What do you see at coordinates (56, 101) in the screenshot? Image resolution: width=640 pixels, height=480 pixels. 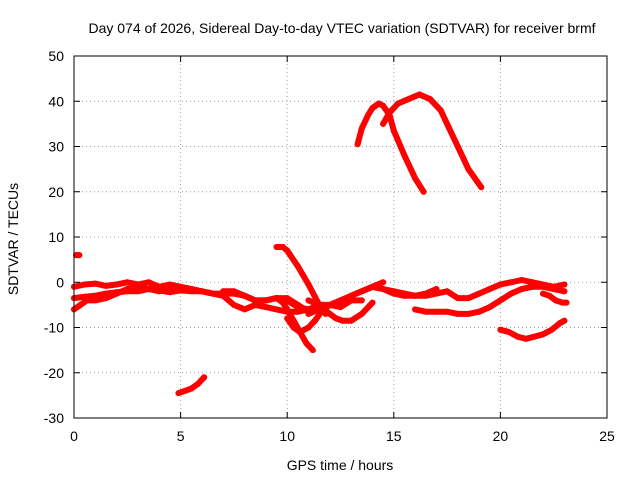 I see `y-tick-label: 40` at bounding box center [56, 101].